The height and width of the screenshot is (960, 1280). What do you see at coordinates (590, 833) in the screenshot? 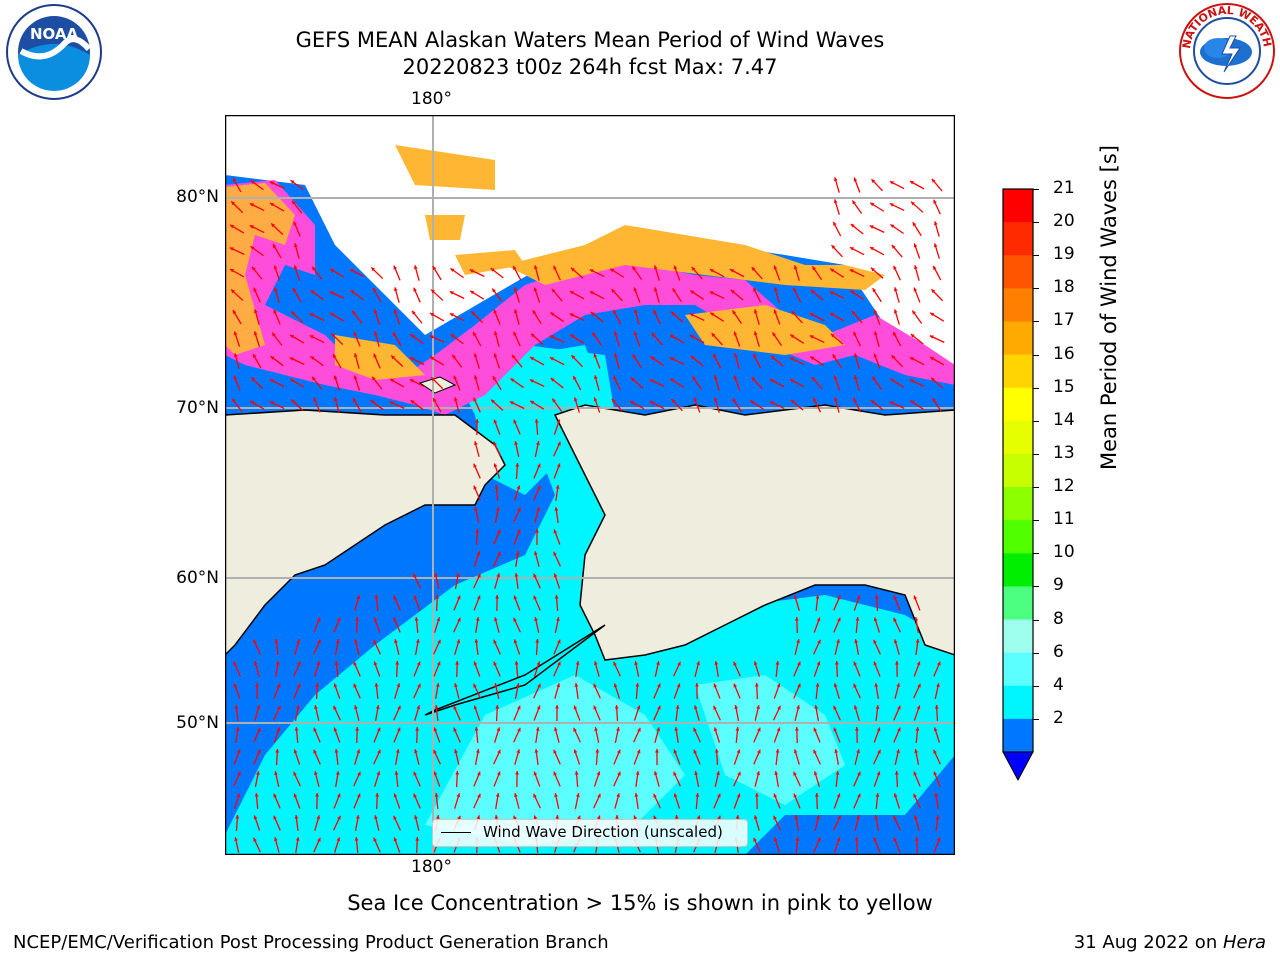
I see `map-legend: Wind Wave Direction (unscaled)` at bounding box center [590, 833].